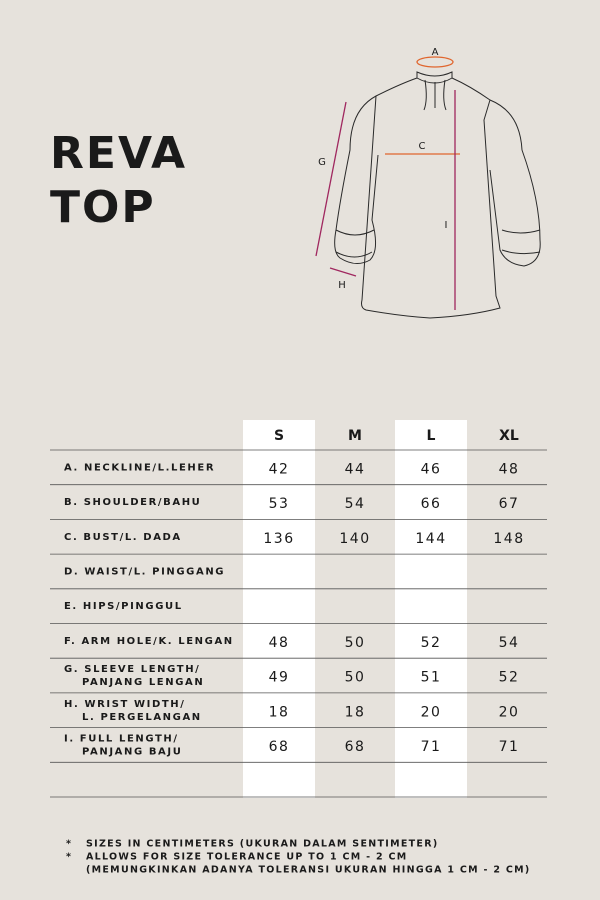 This screenshot has width=600, height=900. What do you see at coordinates (279, 469) in the screenshot?
I see `size-value: 42` at bounding box center [279, 469].